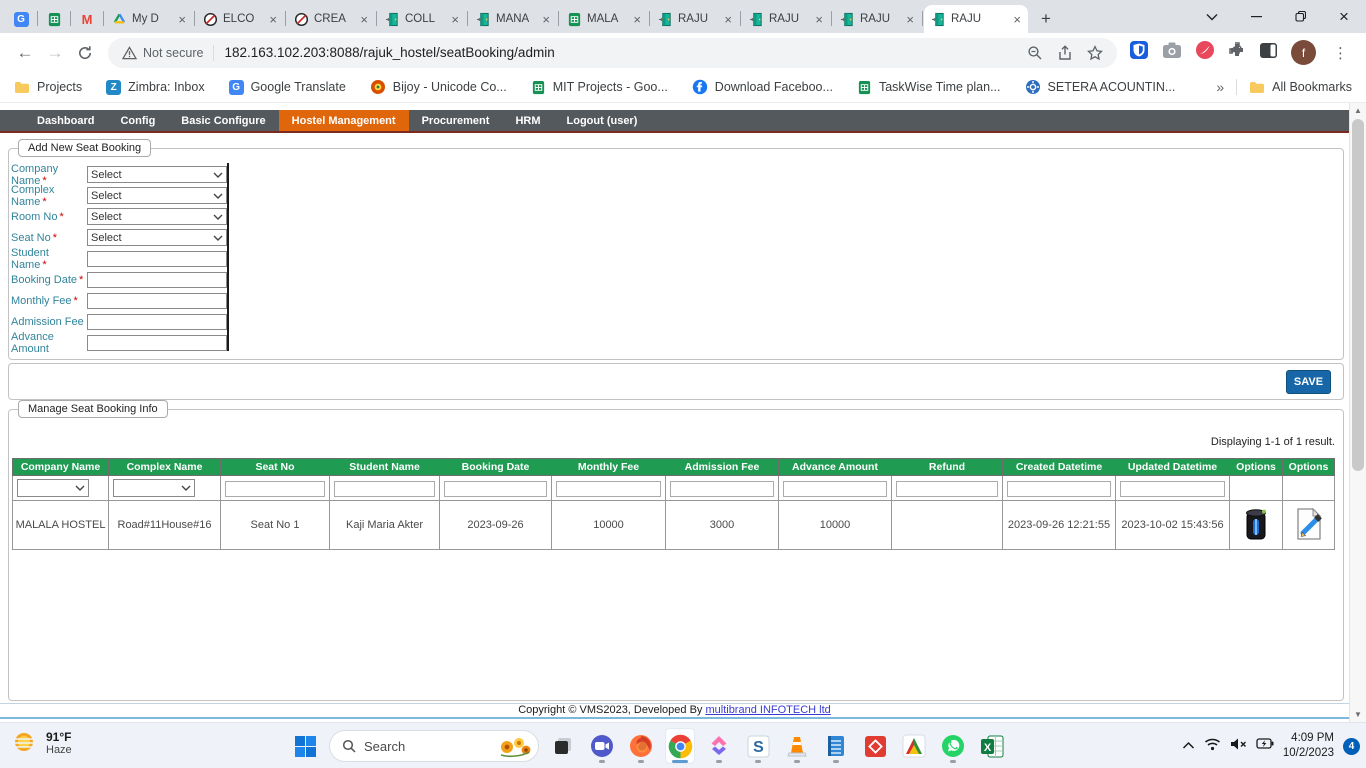  I want to click on filter-complex-select, so click(154, 488).